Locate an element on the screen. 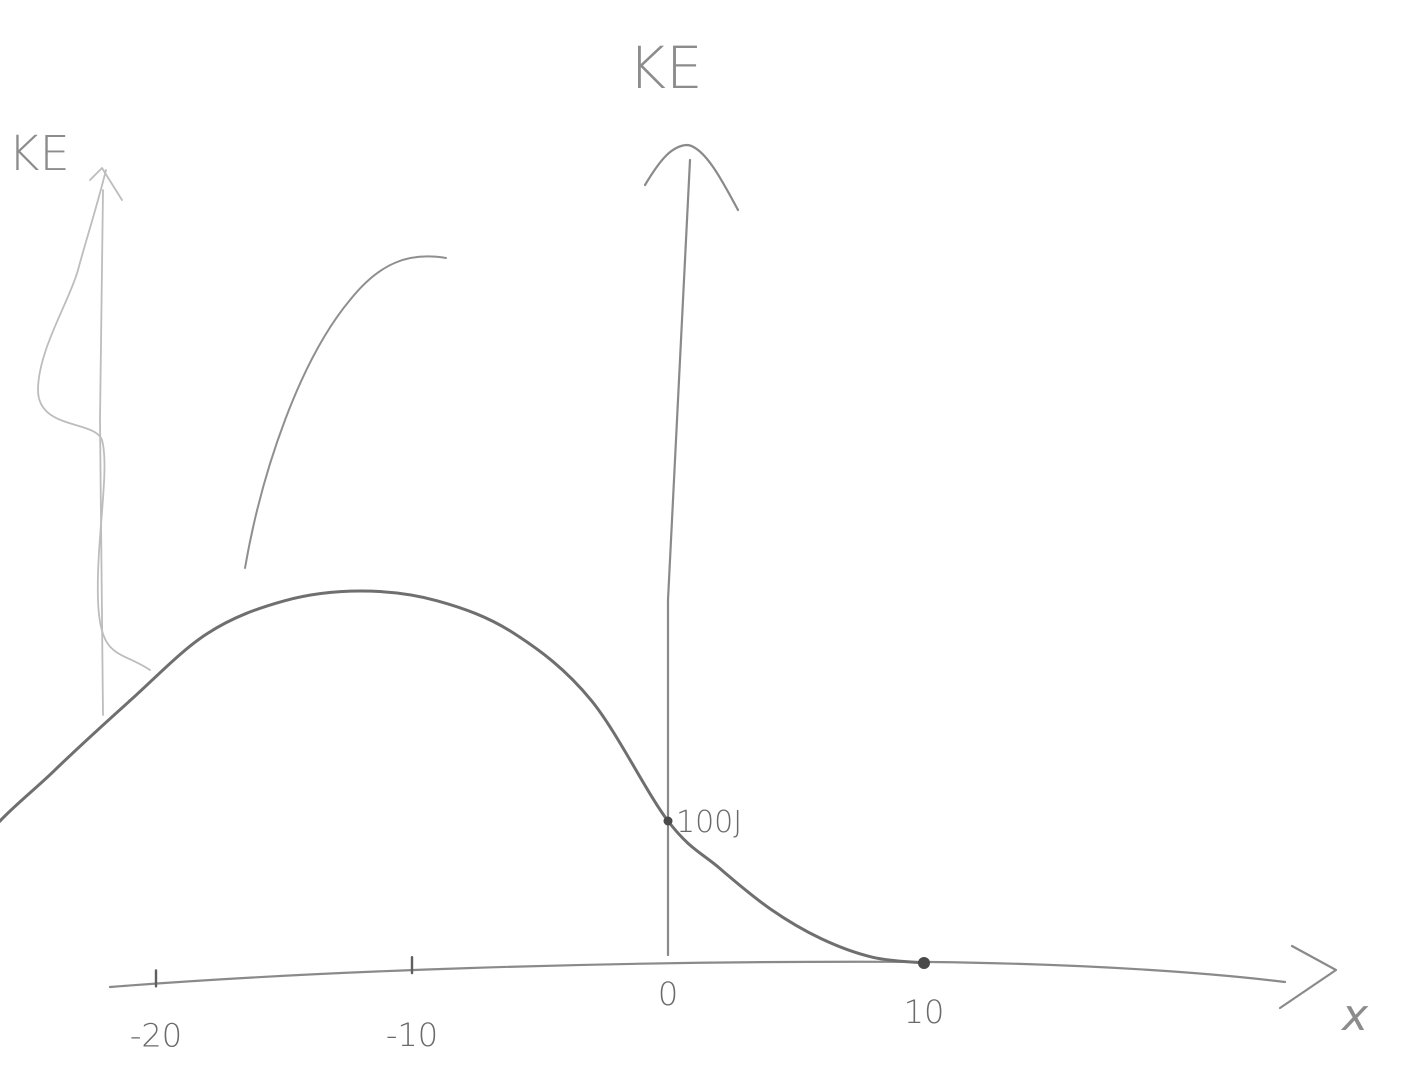 The width and height of the screenshot is (1418, 1077). side-arrow-head is located at coordinates (106, 184).